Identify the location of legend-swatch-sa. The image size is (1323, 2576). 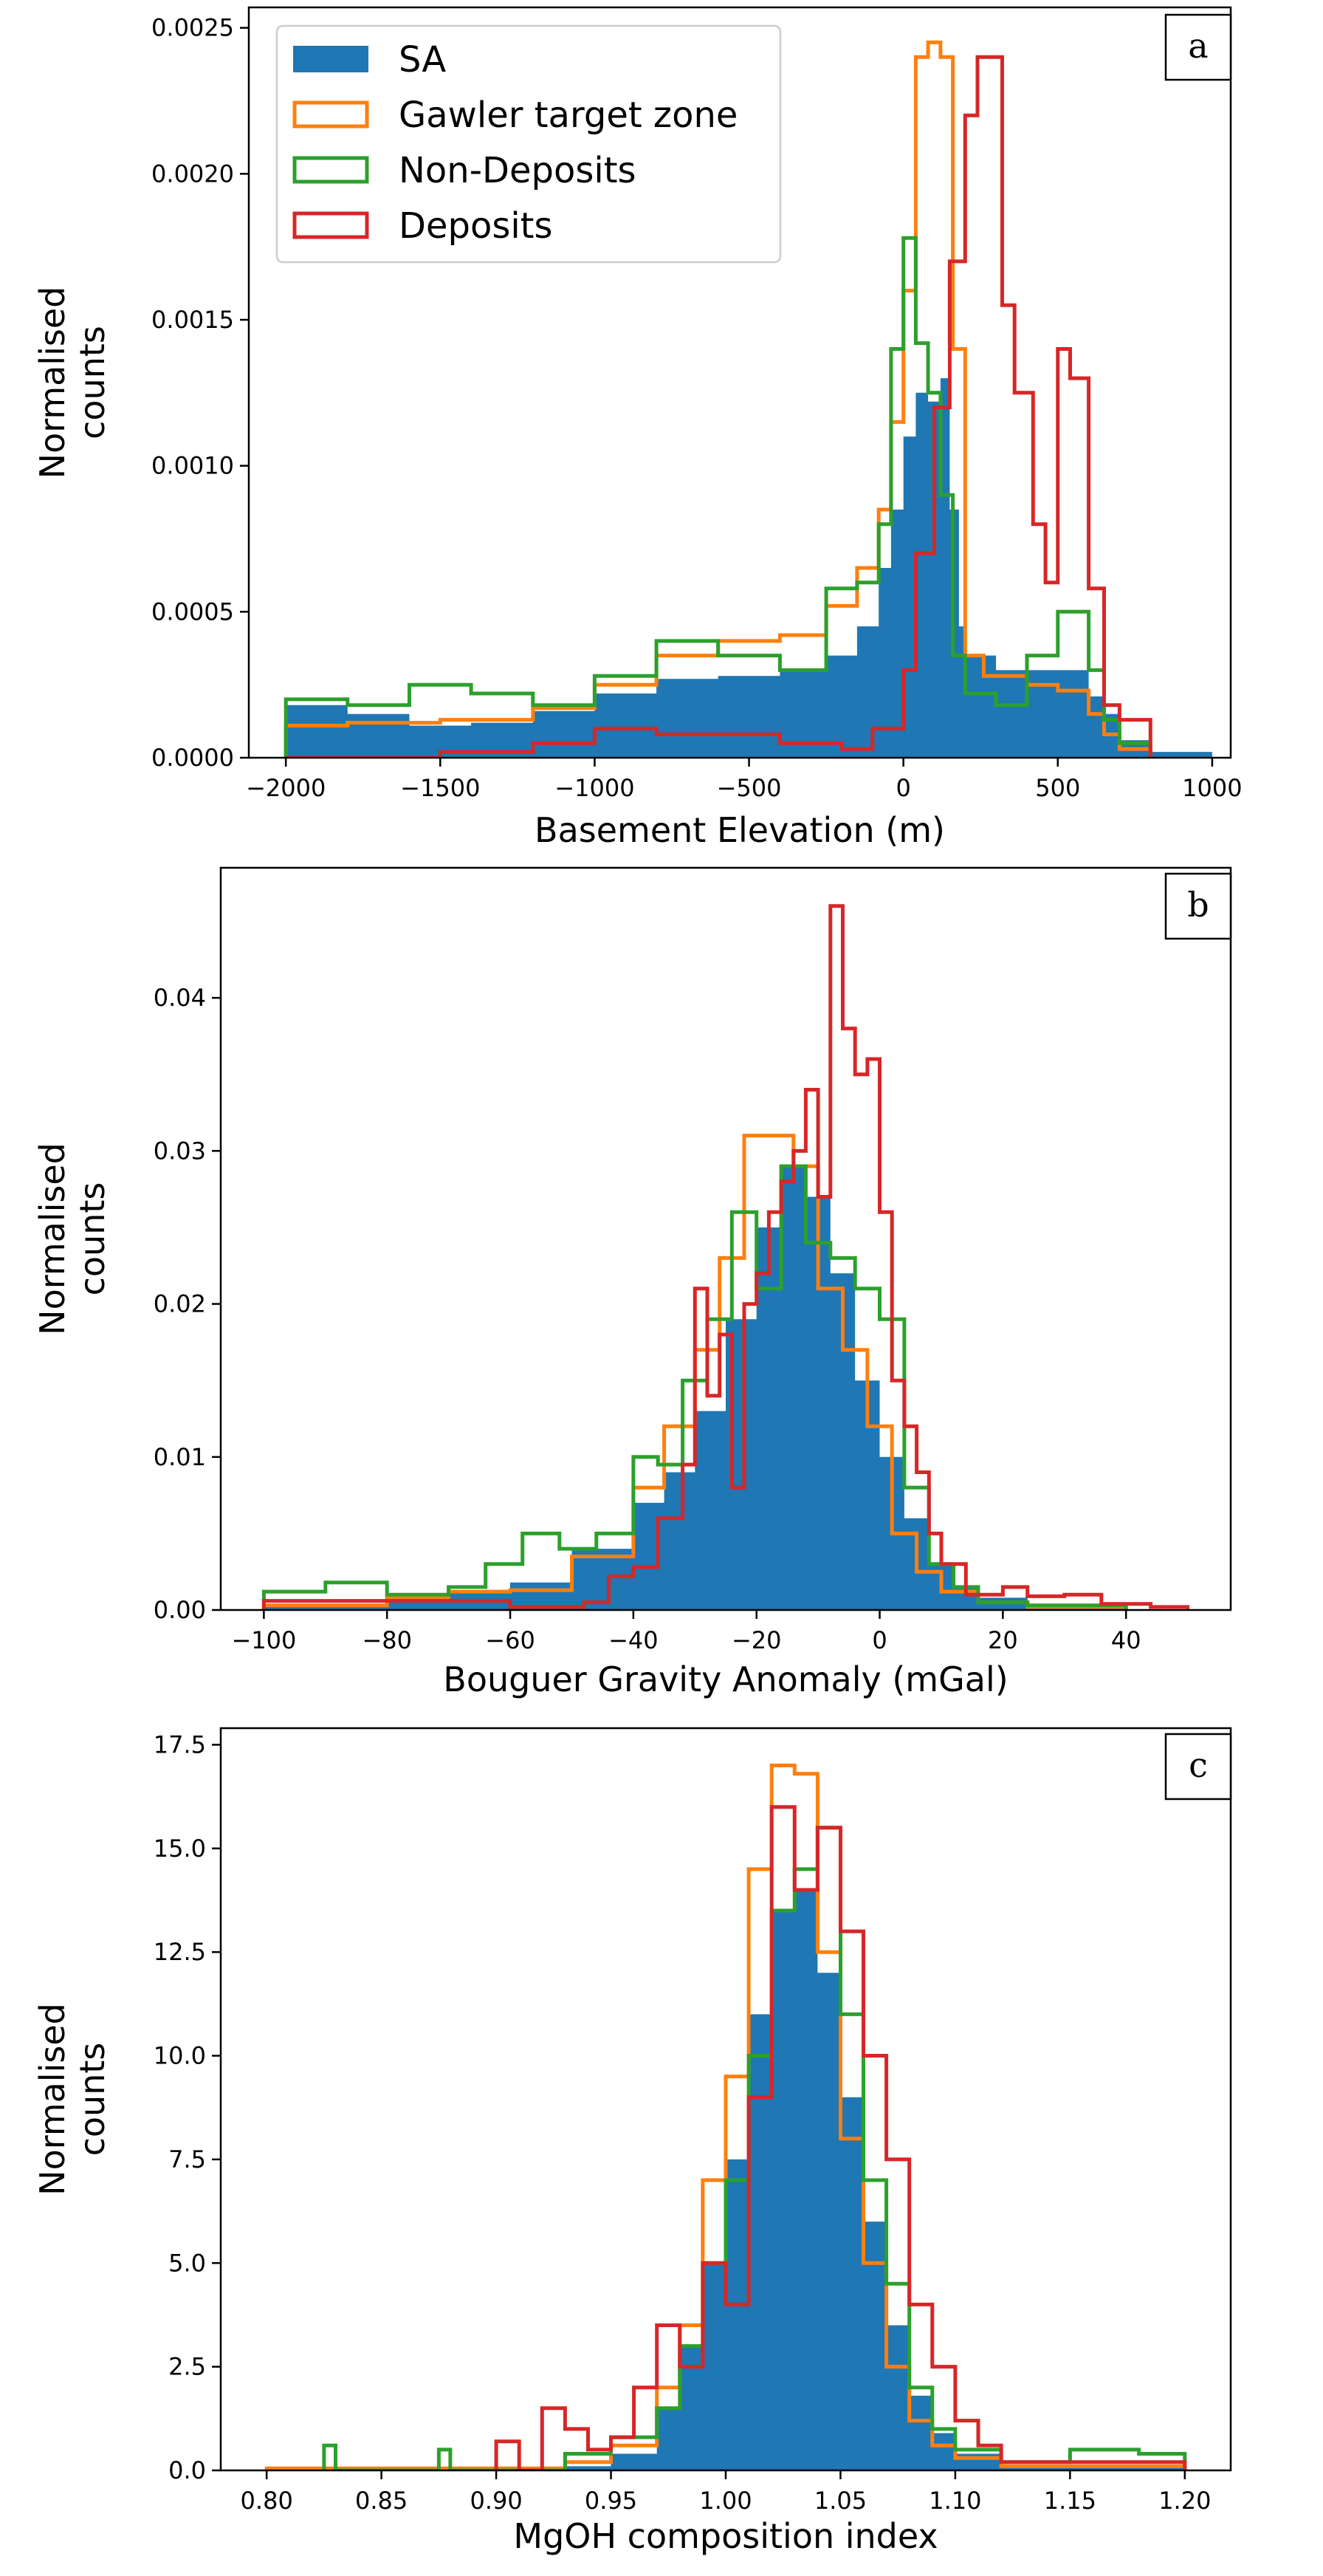
(330, 59).